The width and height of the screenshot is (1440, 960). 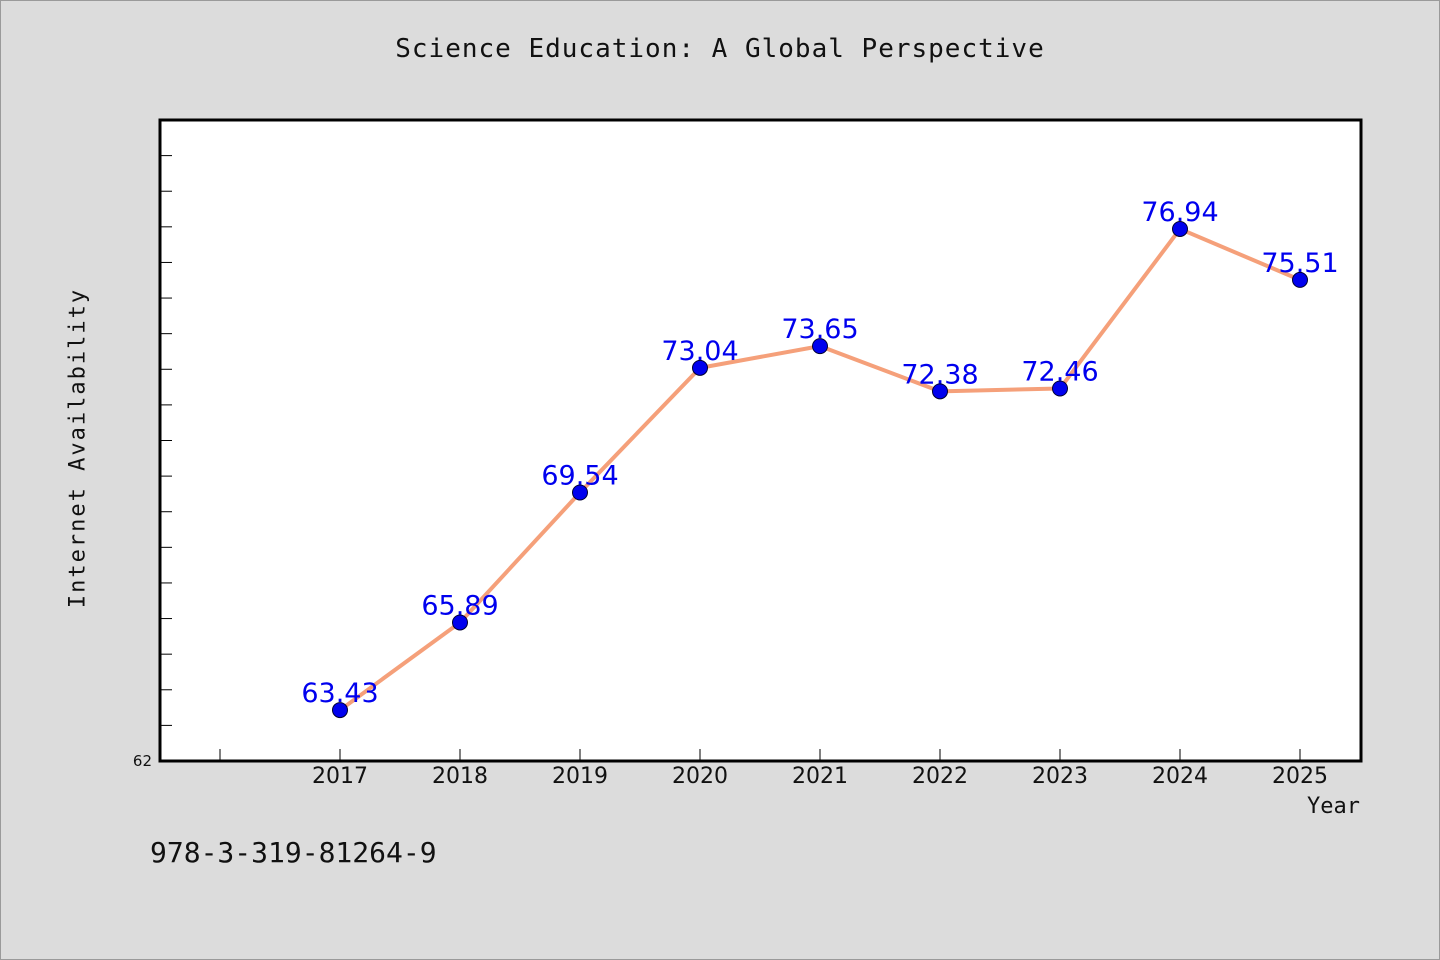 I want to click on x-tick-label: 2019, so click(x=580, y=776).